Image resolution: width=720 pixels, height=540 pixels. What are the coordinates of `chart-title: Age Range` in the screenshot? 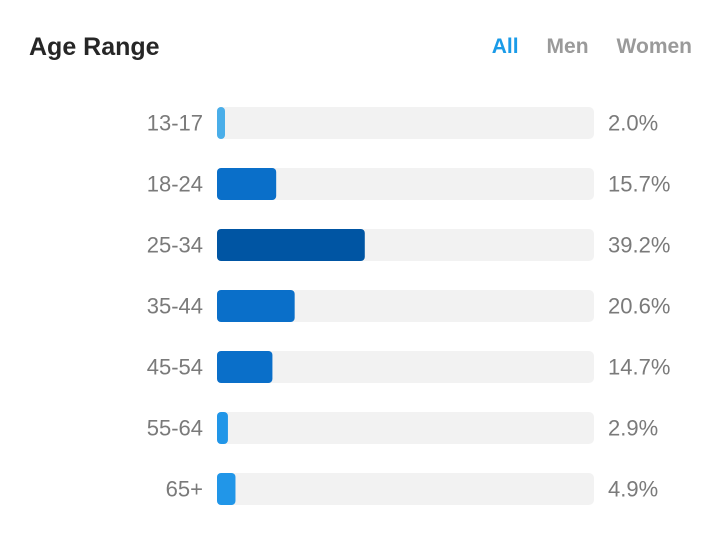 It's located at (94, 47).